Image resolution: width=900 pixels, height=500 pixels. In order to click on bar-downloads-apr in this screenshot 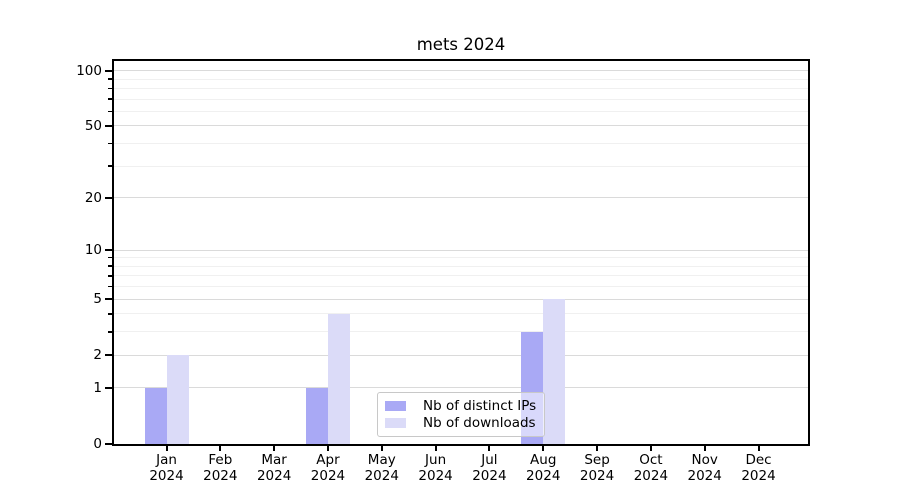, I will do `click(338, 378)`.